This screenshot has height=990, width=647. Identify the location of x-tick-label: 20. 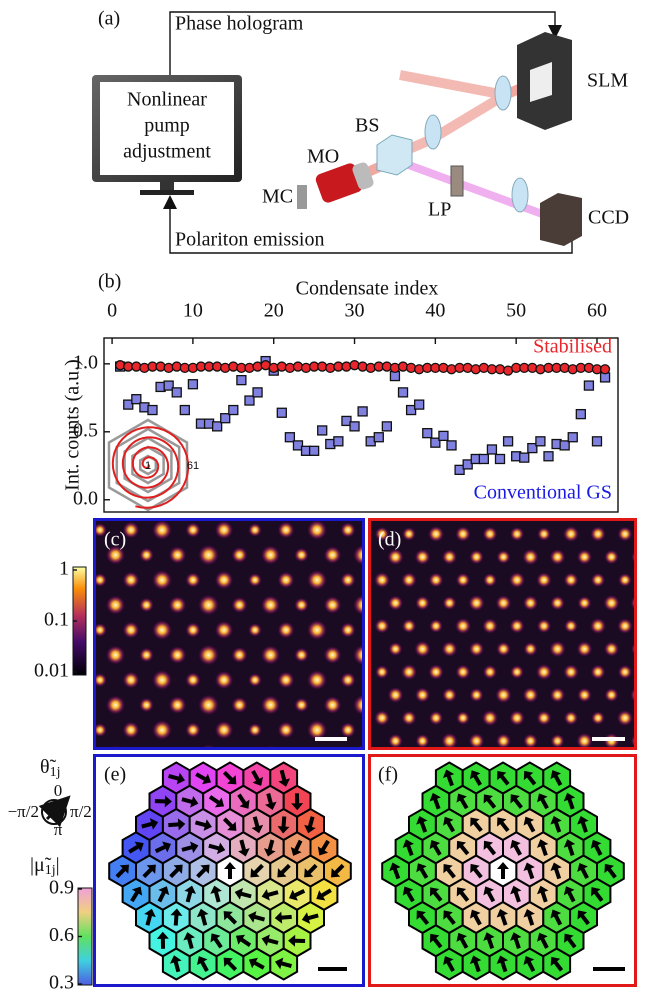
(274, 311).